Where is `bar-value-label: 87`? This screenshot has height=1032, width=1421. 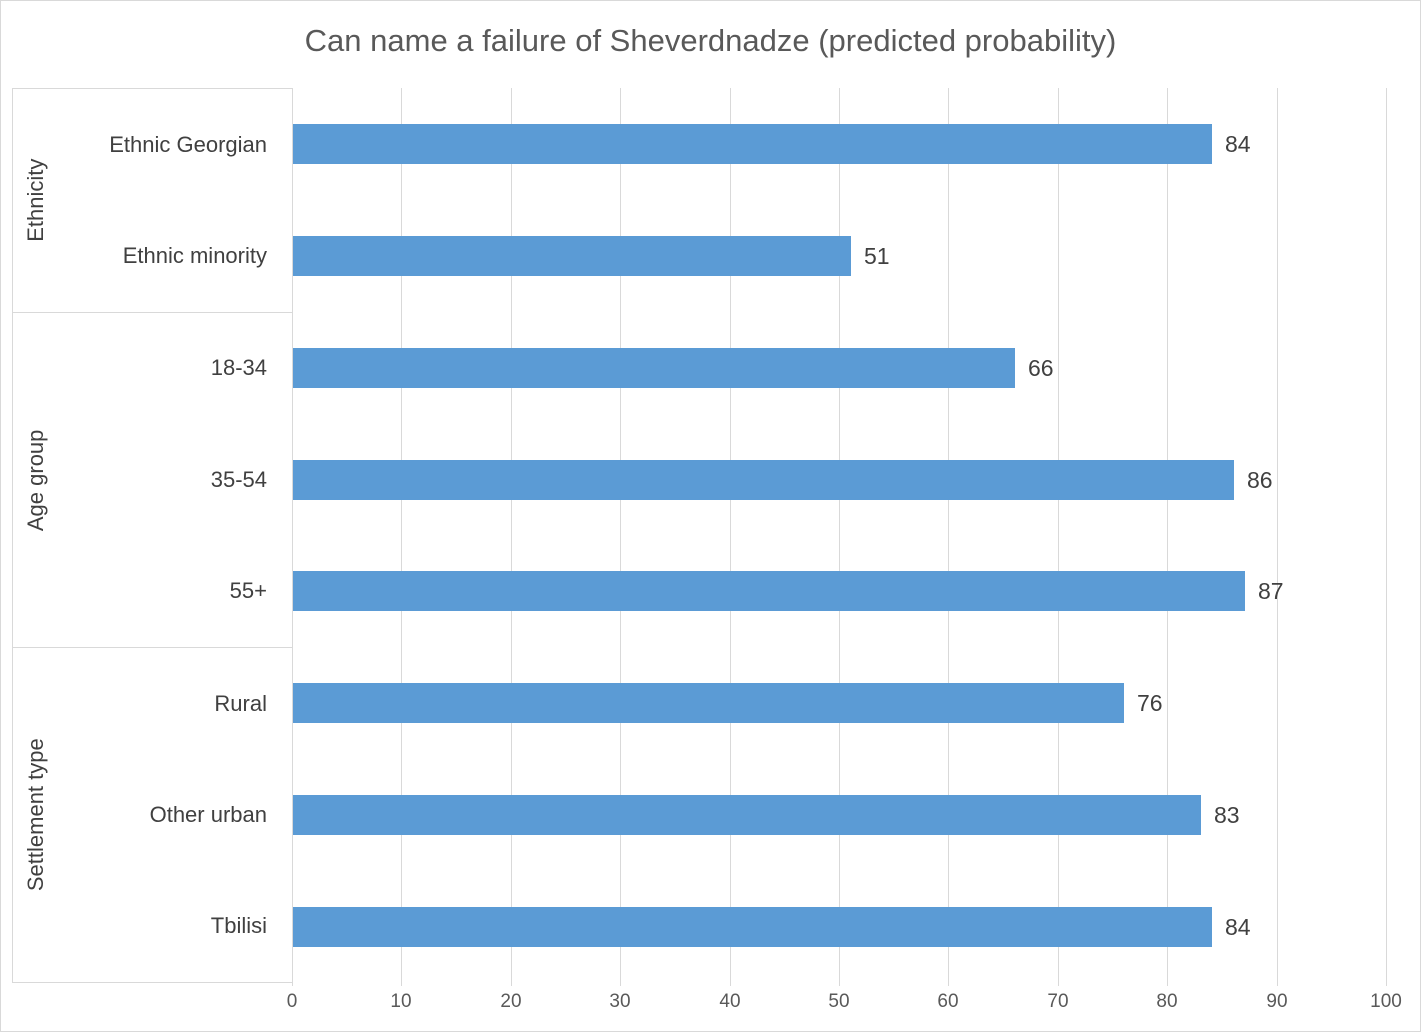 bar-value-label: 87 is located at coordinates (1271, 591).